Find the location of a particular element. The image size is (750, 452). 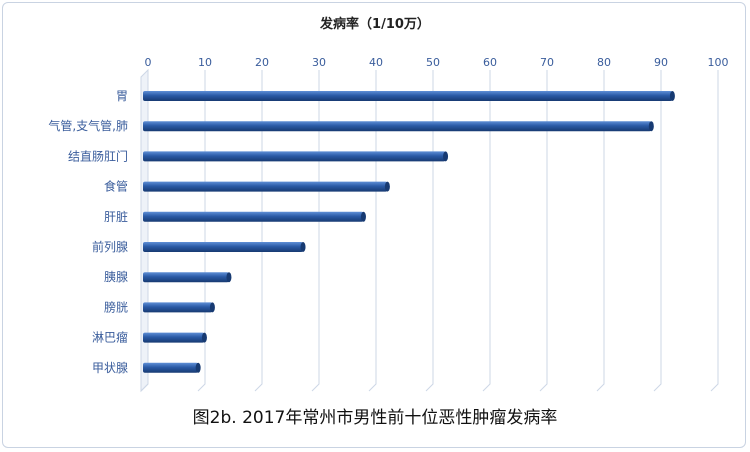

category-label: 胰腺 is located at coordinates (116, 277).